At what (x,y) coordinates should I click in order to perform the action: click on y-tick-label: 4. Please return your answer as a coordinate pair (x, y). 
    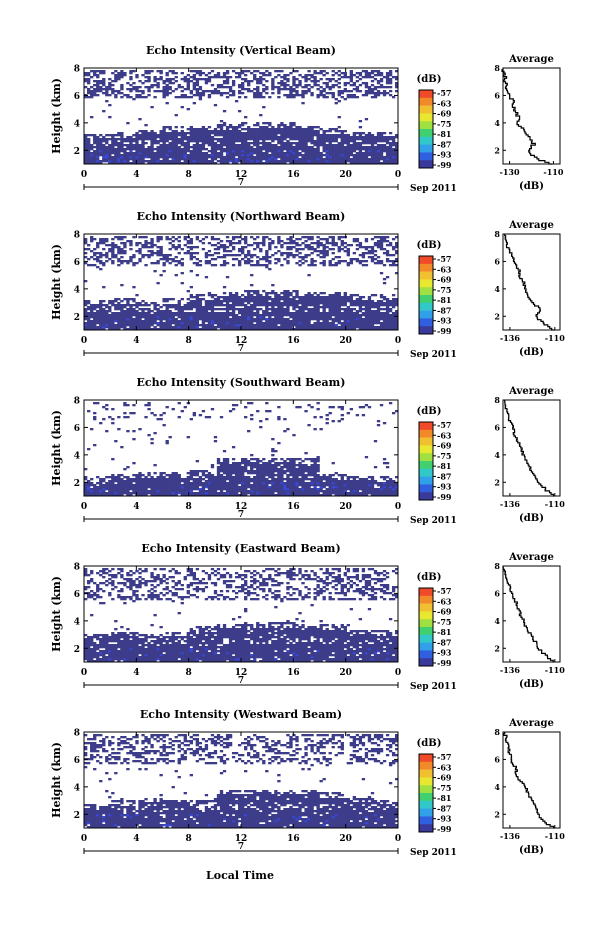
    Looking at the image, I should click on (77, 124).